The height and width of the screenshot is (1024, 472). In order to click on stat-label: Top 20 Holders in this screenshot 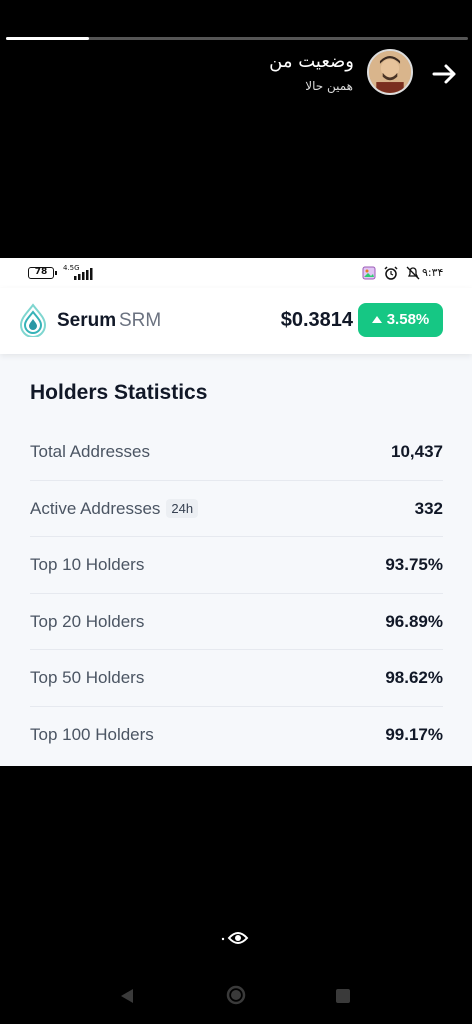, I will do `click(87, 622)`.